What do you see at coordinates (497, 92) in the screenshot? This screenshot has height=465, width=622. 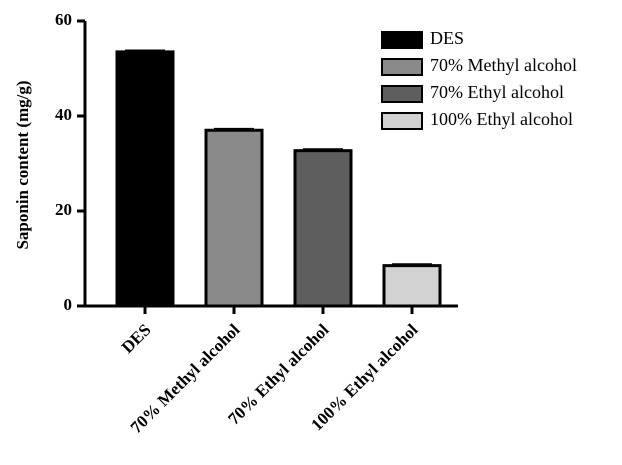 I see `legend-label: 70% Ethyl alcohol` at bounding box center [497, 92].